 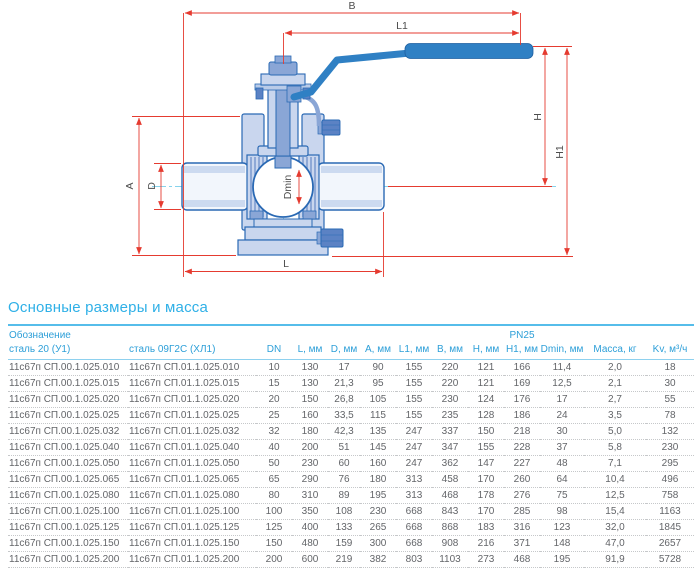 What do you see at coordinates (450, 351) in the screenshot?
I see `column-header: B, мм` at bounding box center [450, 351].